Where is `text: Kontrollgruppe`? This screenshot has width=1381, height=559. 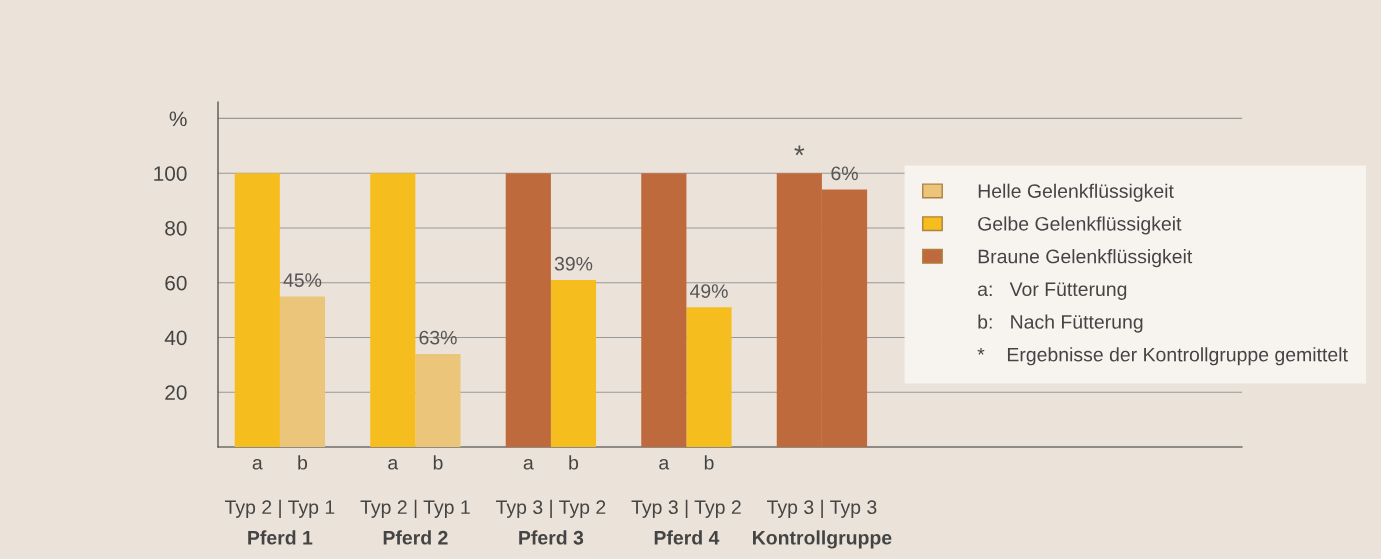
text: Kontrollgruppe is located at coordinates (822, 539).